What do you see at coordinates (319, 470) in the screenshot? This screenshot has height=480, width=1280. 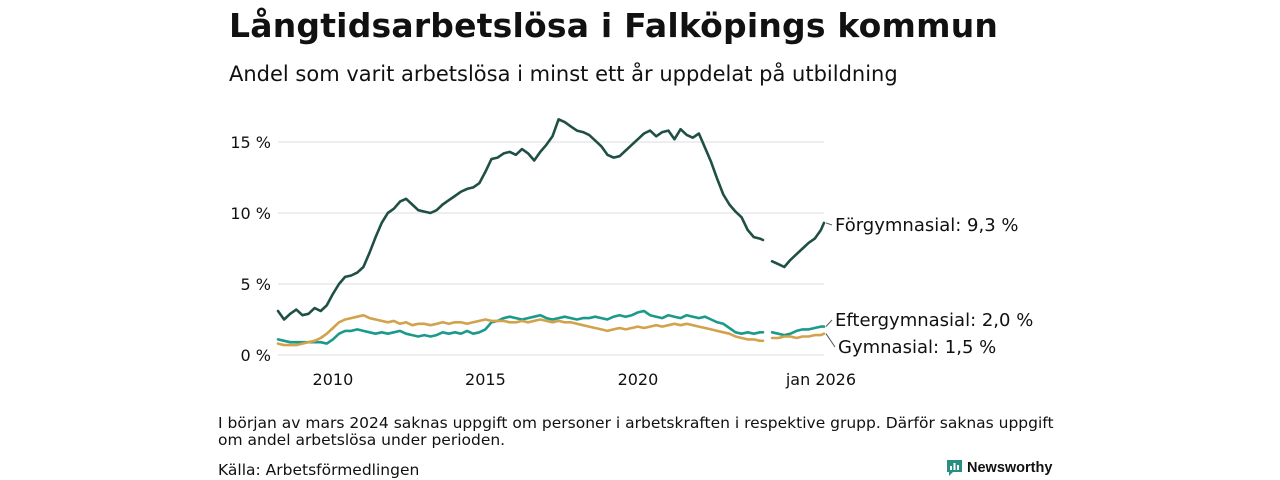 I see `source-text: Källa: Arbetsförmedlingen` at bounding box center [319, 470].